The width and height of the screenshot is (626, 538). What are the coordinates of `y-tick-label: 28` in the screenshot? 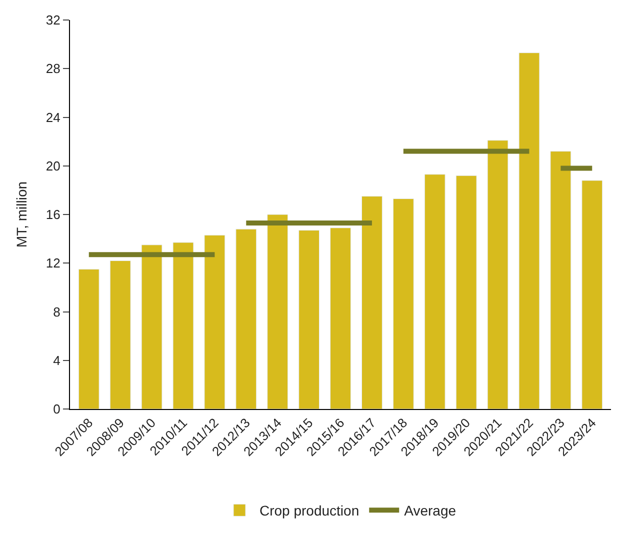 It's located at (53, 68).